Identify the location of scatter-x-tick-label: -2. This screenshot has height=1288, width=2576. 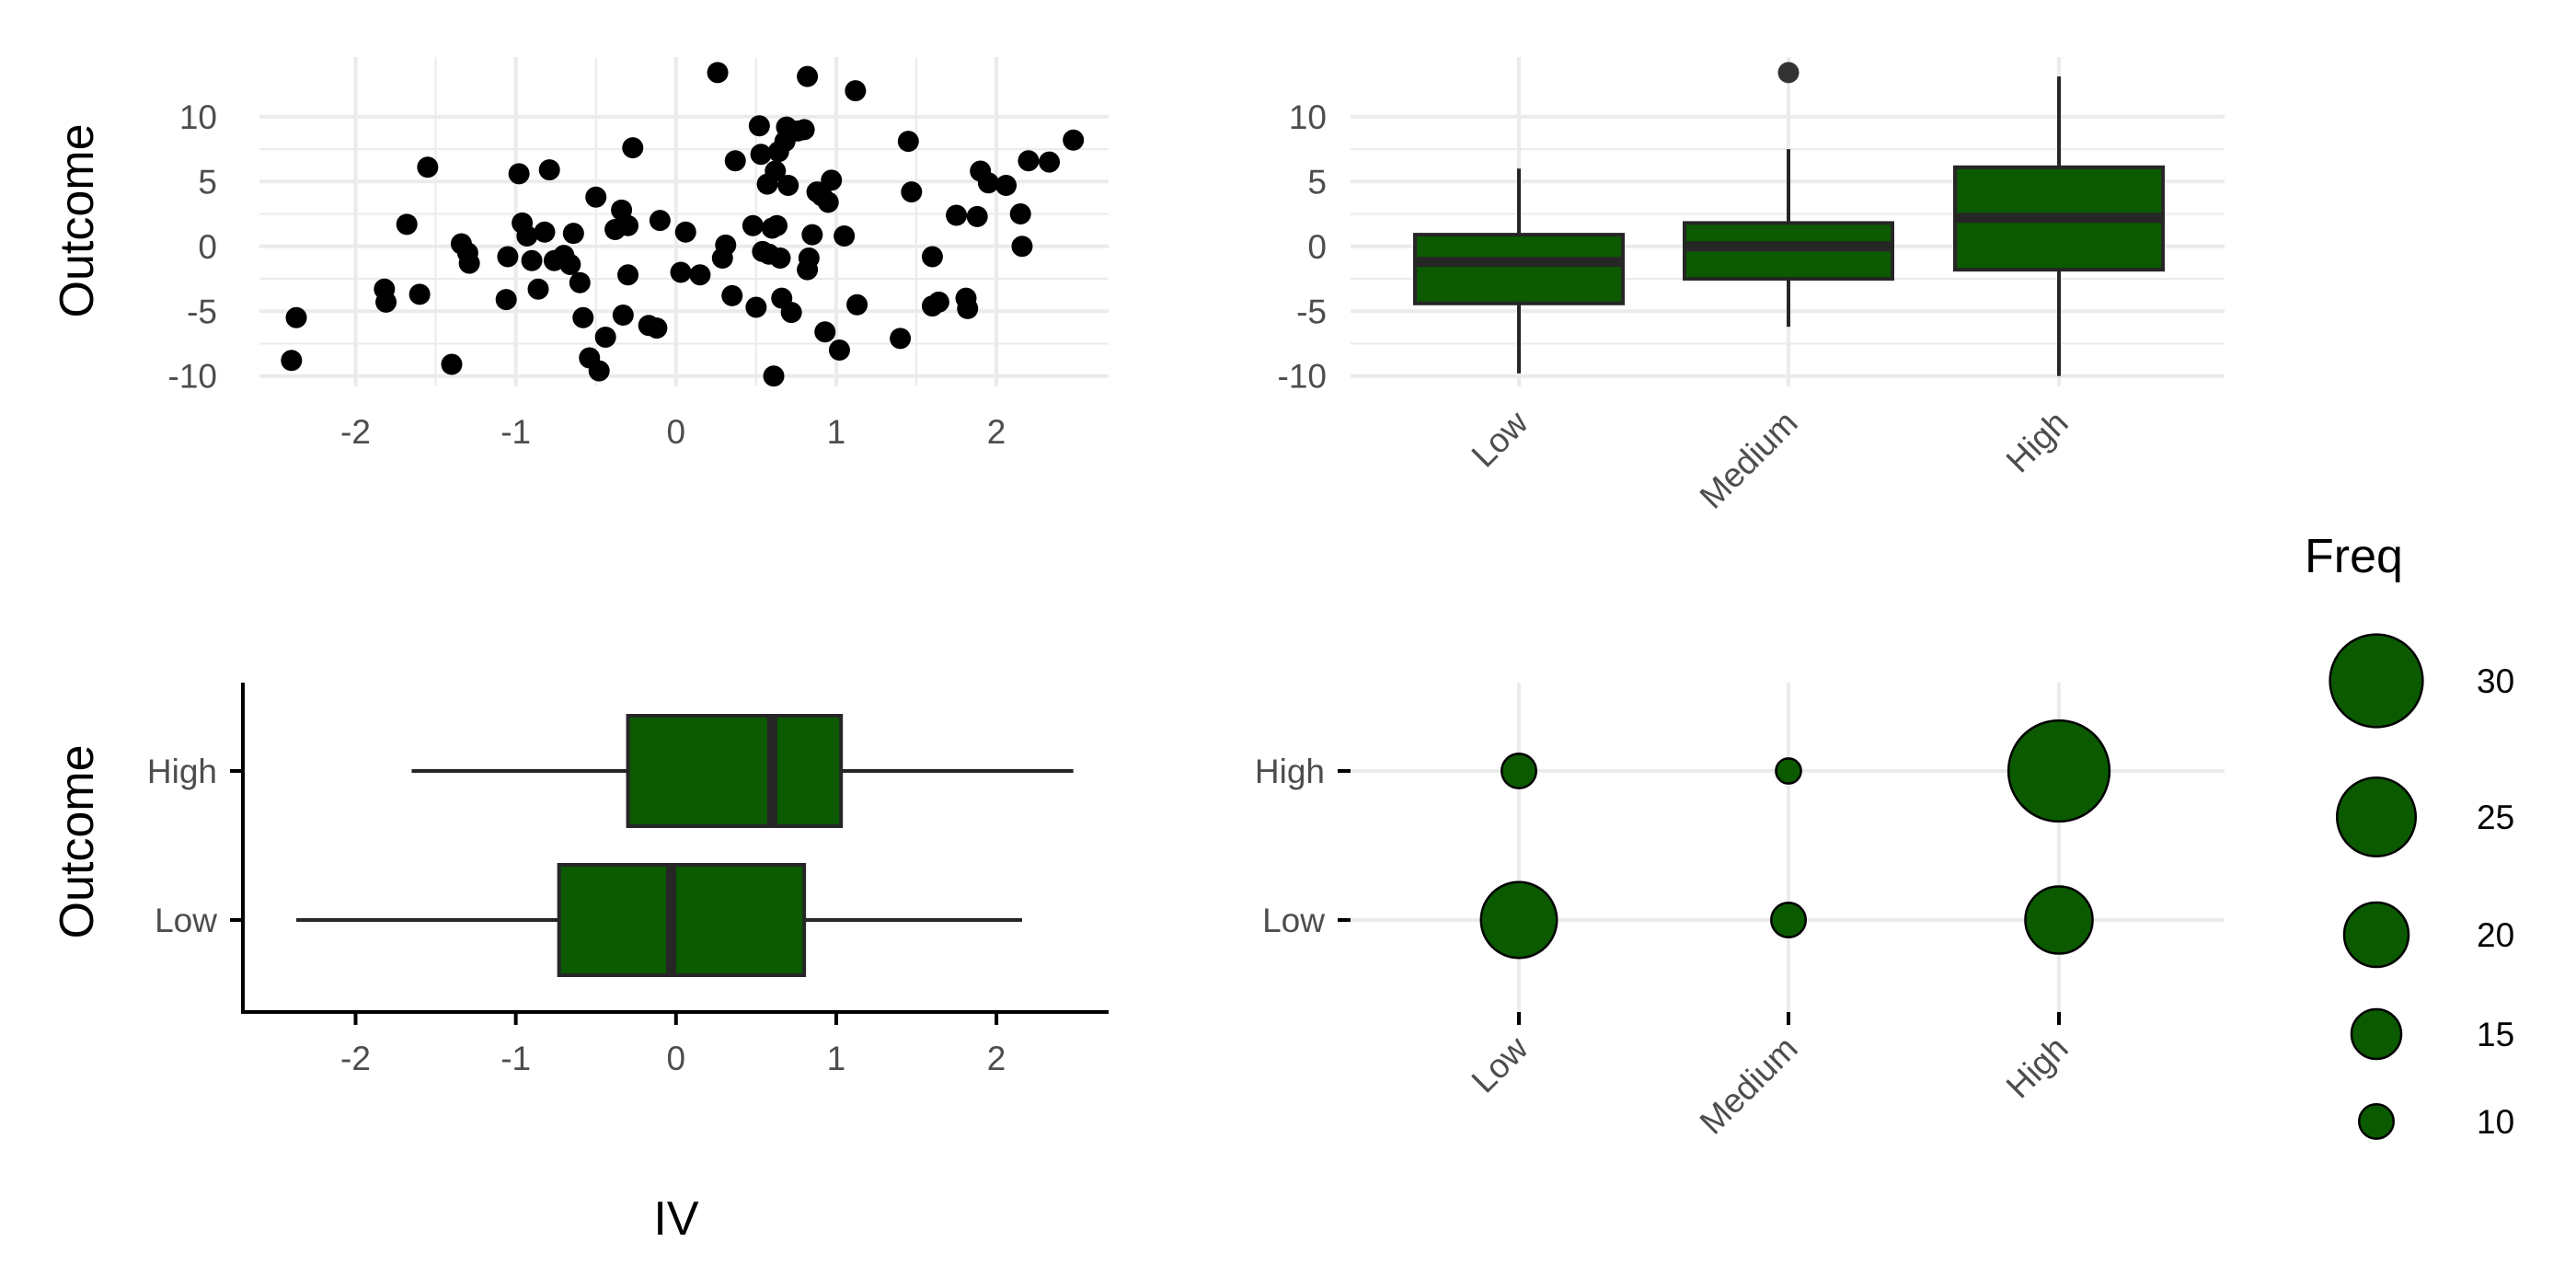
(355, 432).